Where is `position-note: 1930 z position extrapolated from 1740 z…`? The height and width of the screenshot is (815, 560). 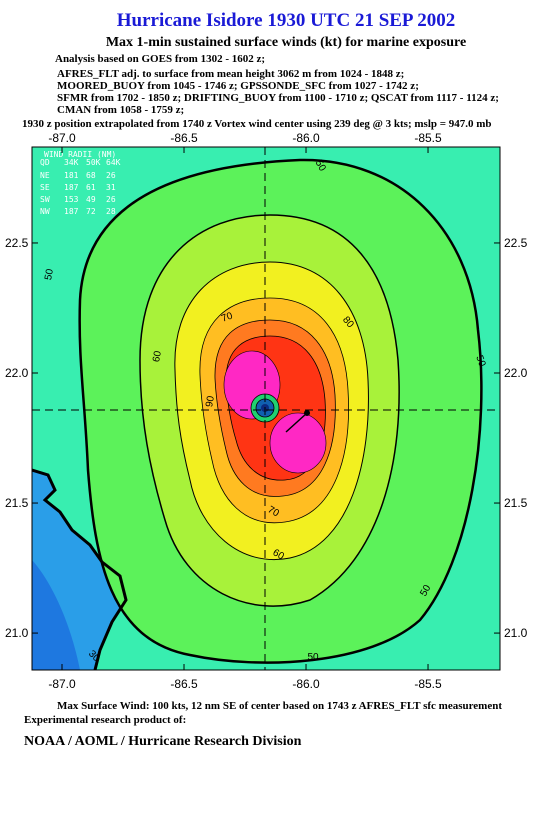 position-note: 1930 z position extrapolated from 1740 z… is located at coordinates (257, 124).